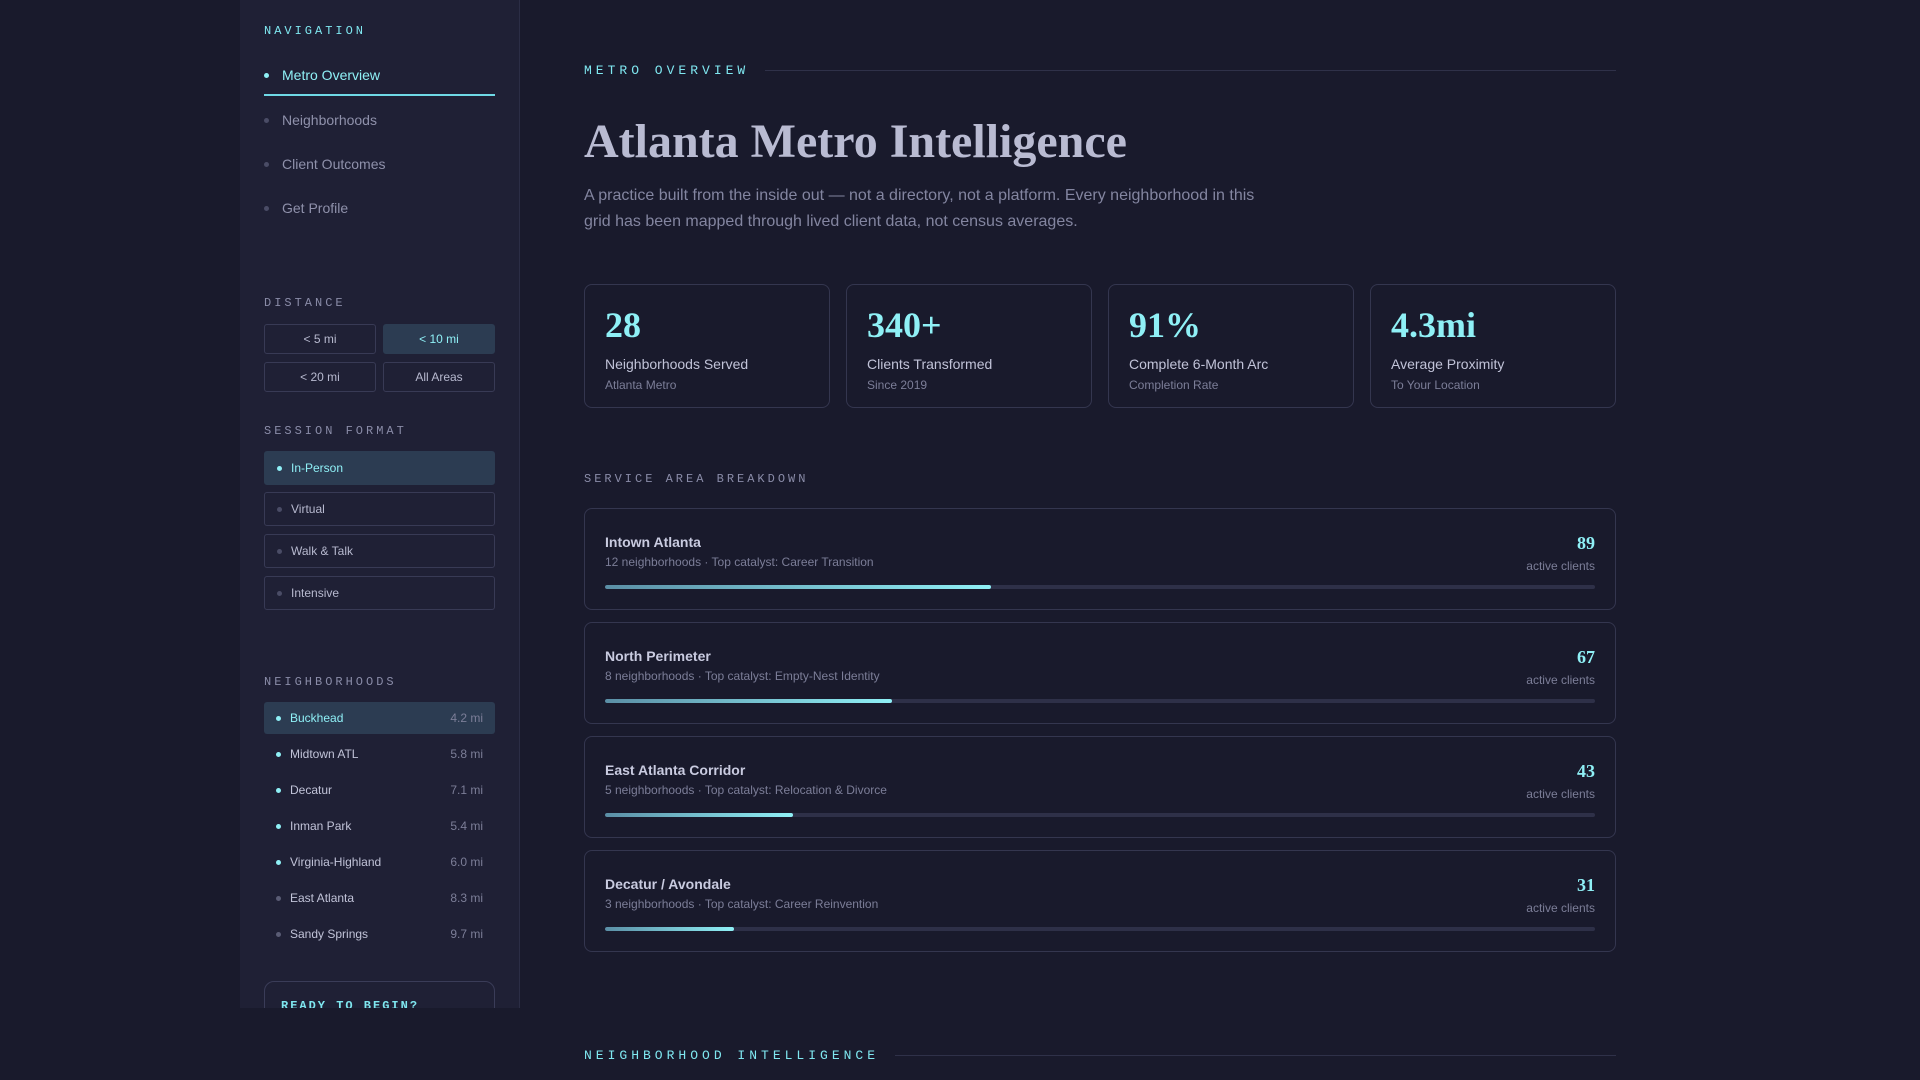  What do you see at coordinates (466, 934) in the screenshot?
I see `neighborhood-distance: 9.7 mi` at bounding box center [466, 934].